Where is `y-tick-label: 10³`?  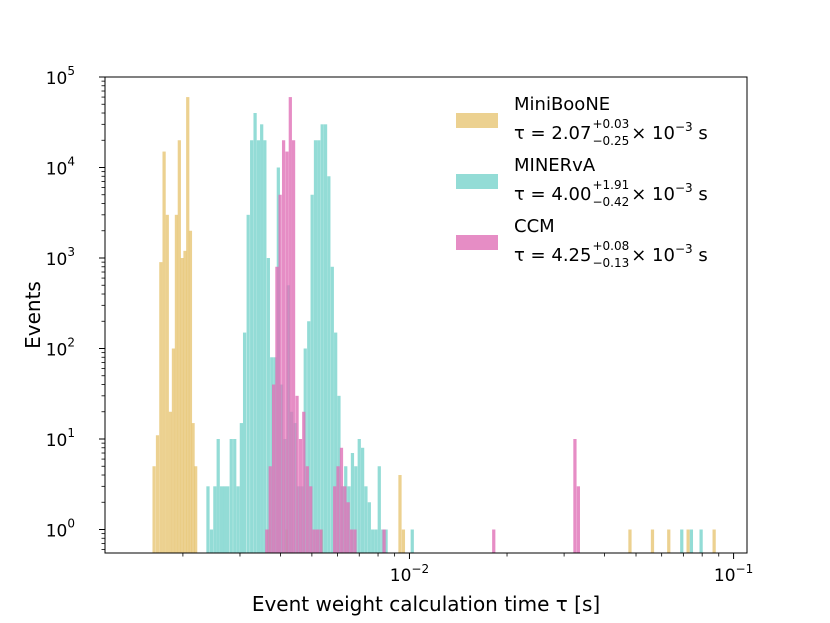
y-tick-label: 10³ is located at coordinates (60, 257).